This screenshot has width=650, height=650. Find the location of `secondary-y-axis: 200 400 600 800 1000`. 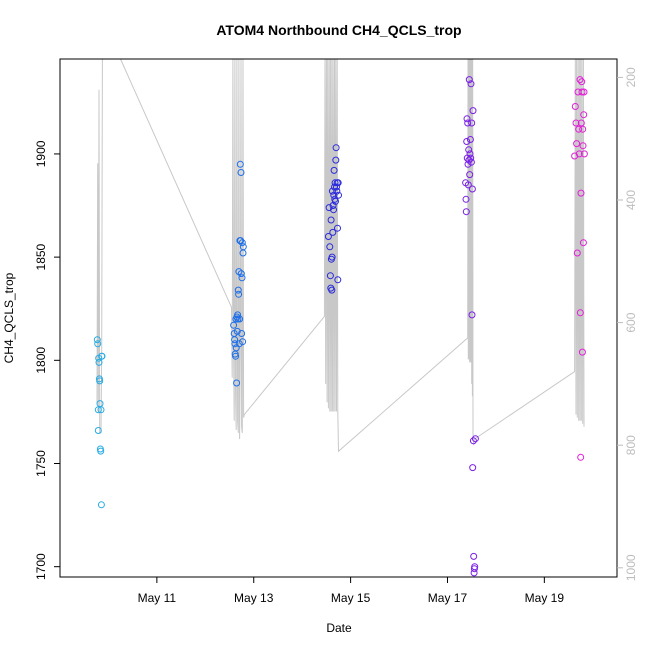

secondary-y-axis: 200 400 600 800 1000 is located at coordinates (627, 324).